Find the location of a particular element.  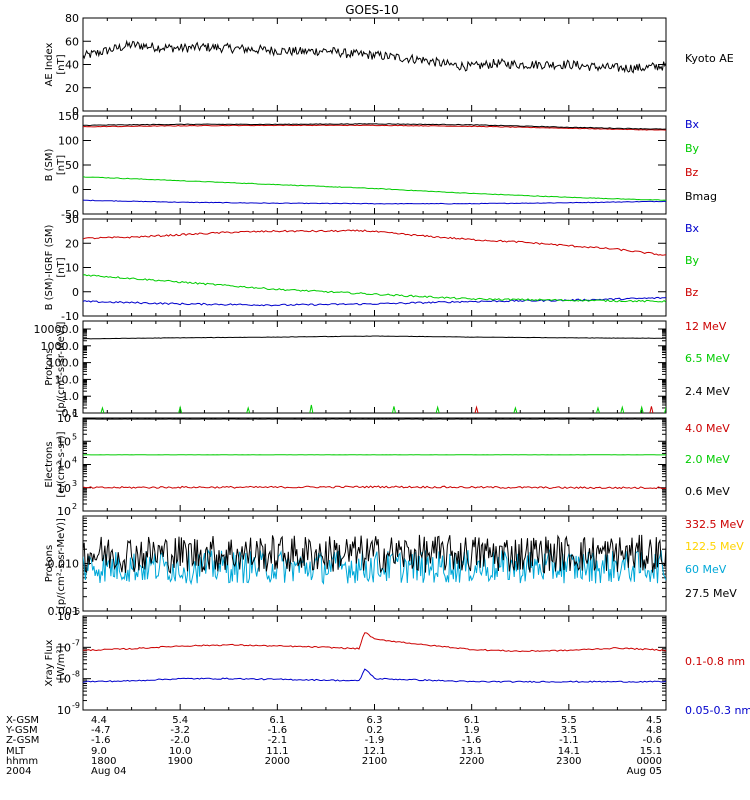

panel-bigrf: -10 0 10 20 30 B (SM)-IGRF (SM) [nT] Bx By Bz is located at coordinates (372, 268).